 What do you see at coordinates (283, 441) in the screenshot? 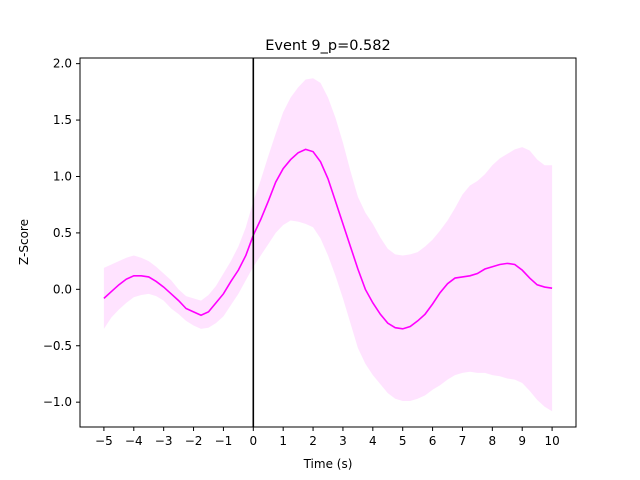
I see `x-tick-label: 1` at bounding box center [283, 441].